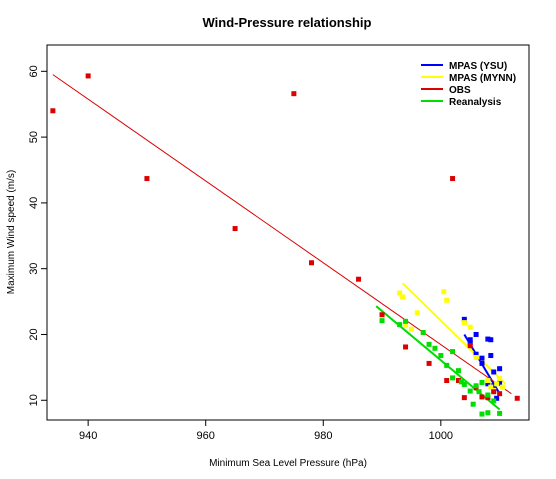 This screenshot has width=556, height=479. Describe the element at coordinates (287, 22) in the screenshot. I see `chart-title: Wind-Pressure relationship` at that location.